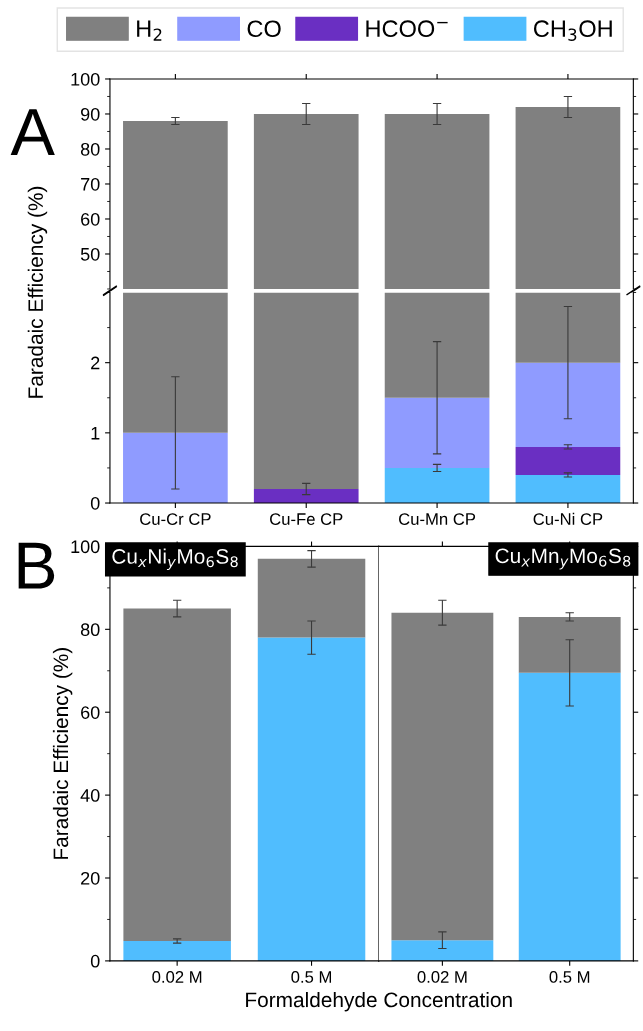 The image size is (643, 1031). Describe the element at coordinates (407, 29) in the screenshot. I see `legend-label: HCOO$^{−}$` at that location.